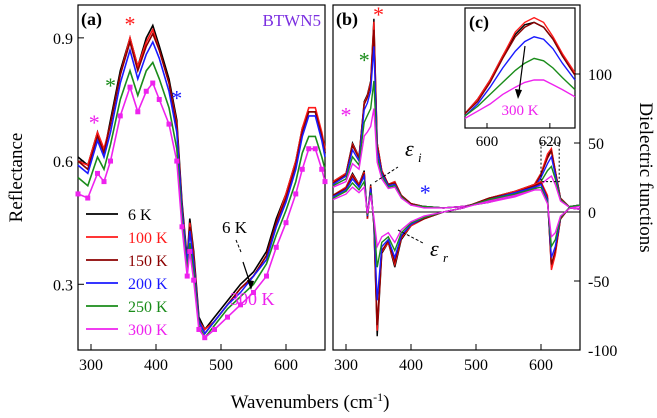  Describe the element at coordinates (434, 248) in the screenshot. I see `epsilon-r-label: ε` at that location.